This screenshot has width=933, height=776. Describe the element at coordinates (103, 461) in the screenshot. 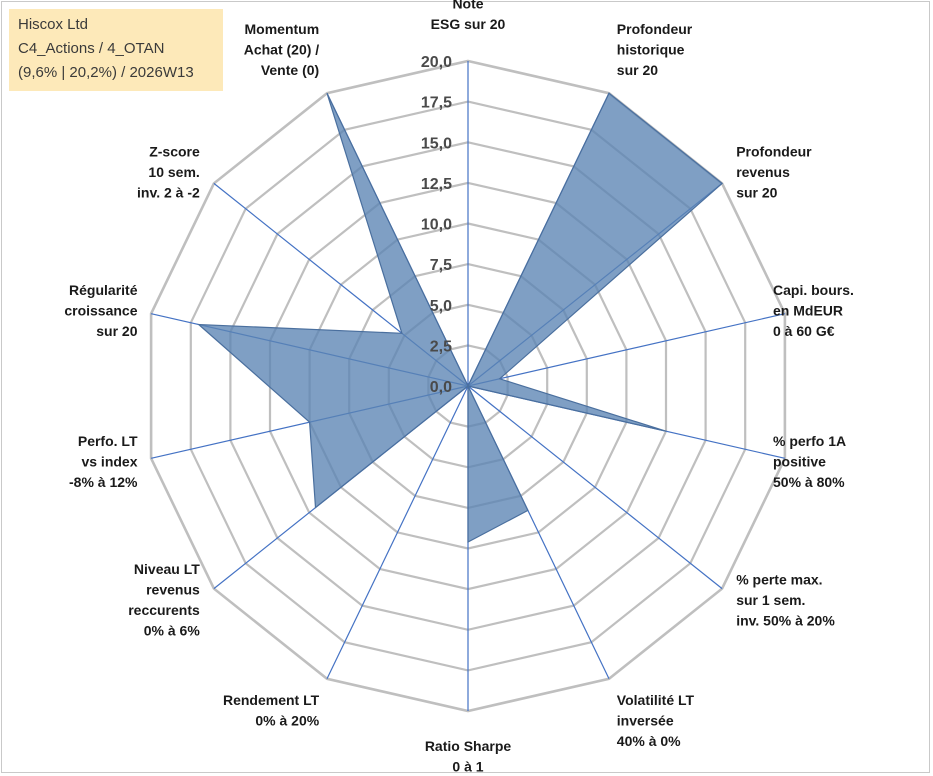

I see `axis-label: Perfo. LT vs index -8% à 12%` at that location.